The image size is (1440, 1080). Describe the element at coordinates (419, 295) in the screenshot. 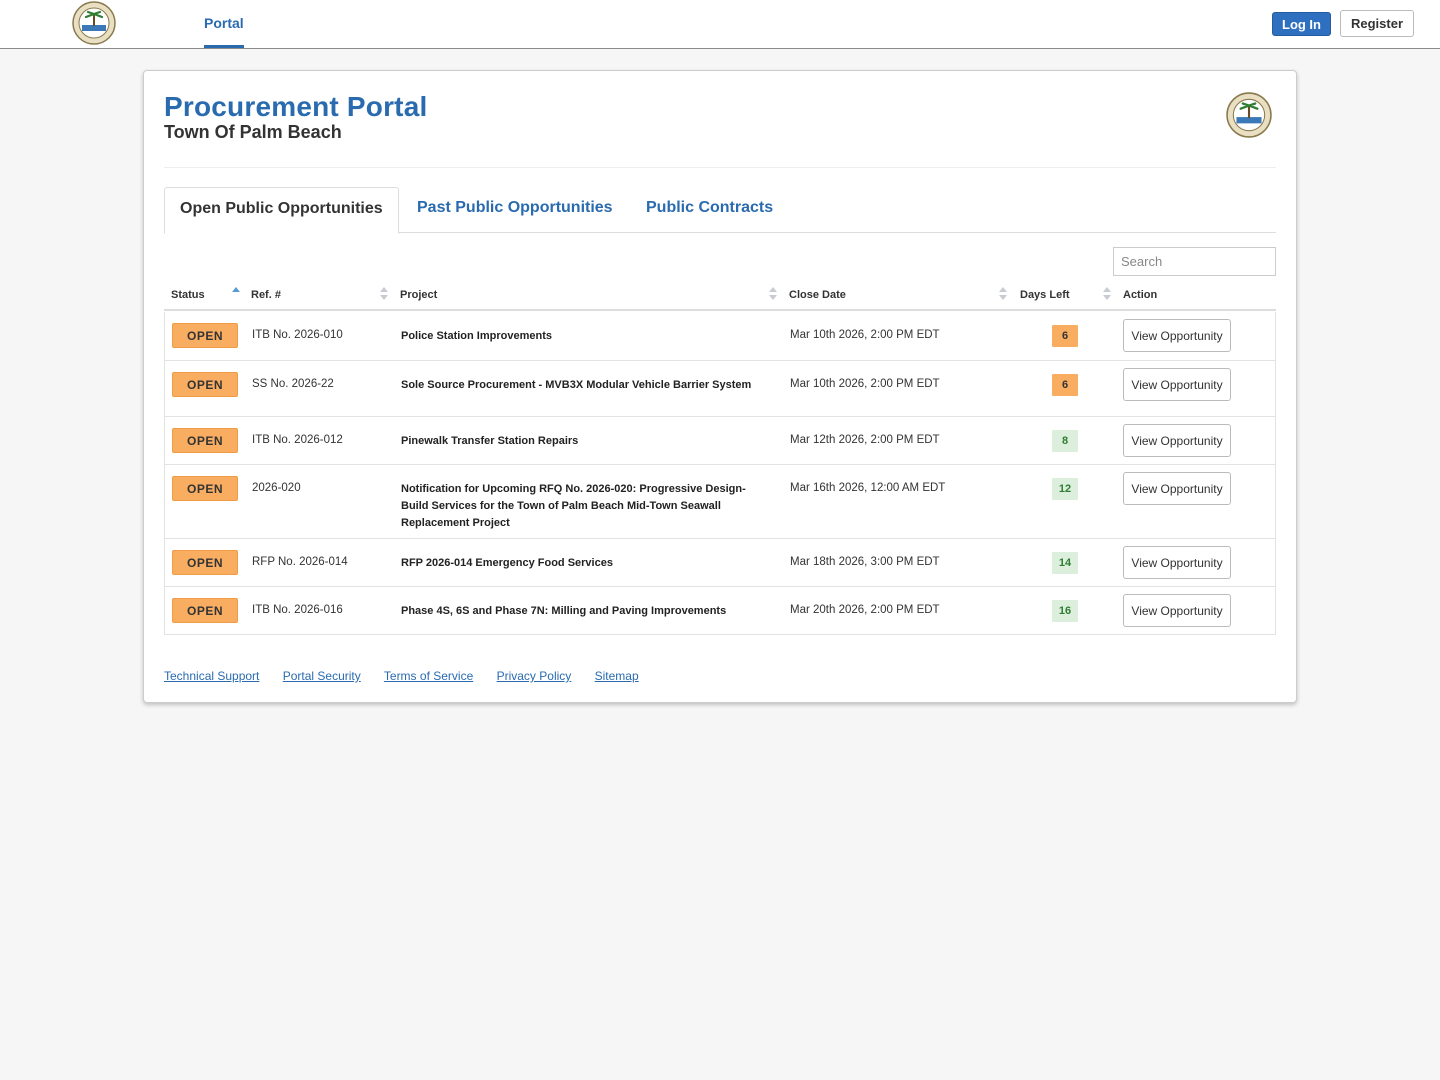

I see `column-header-project: Project` at that location.